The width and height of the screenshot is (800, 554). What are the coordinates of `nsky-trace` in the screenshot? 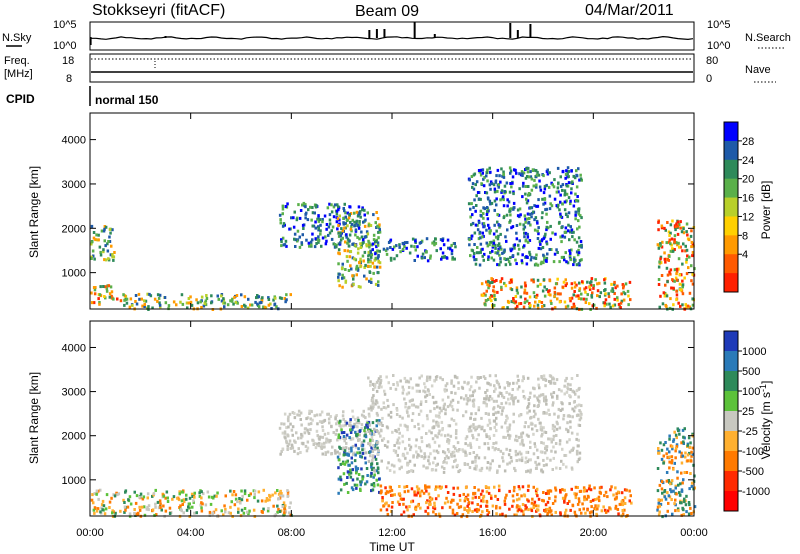 It's located at (392, 40).